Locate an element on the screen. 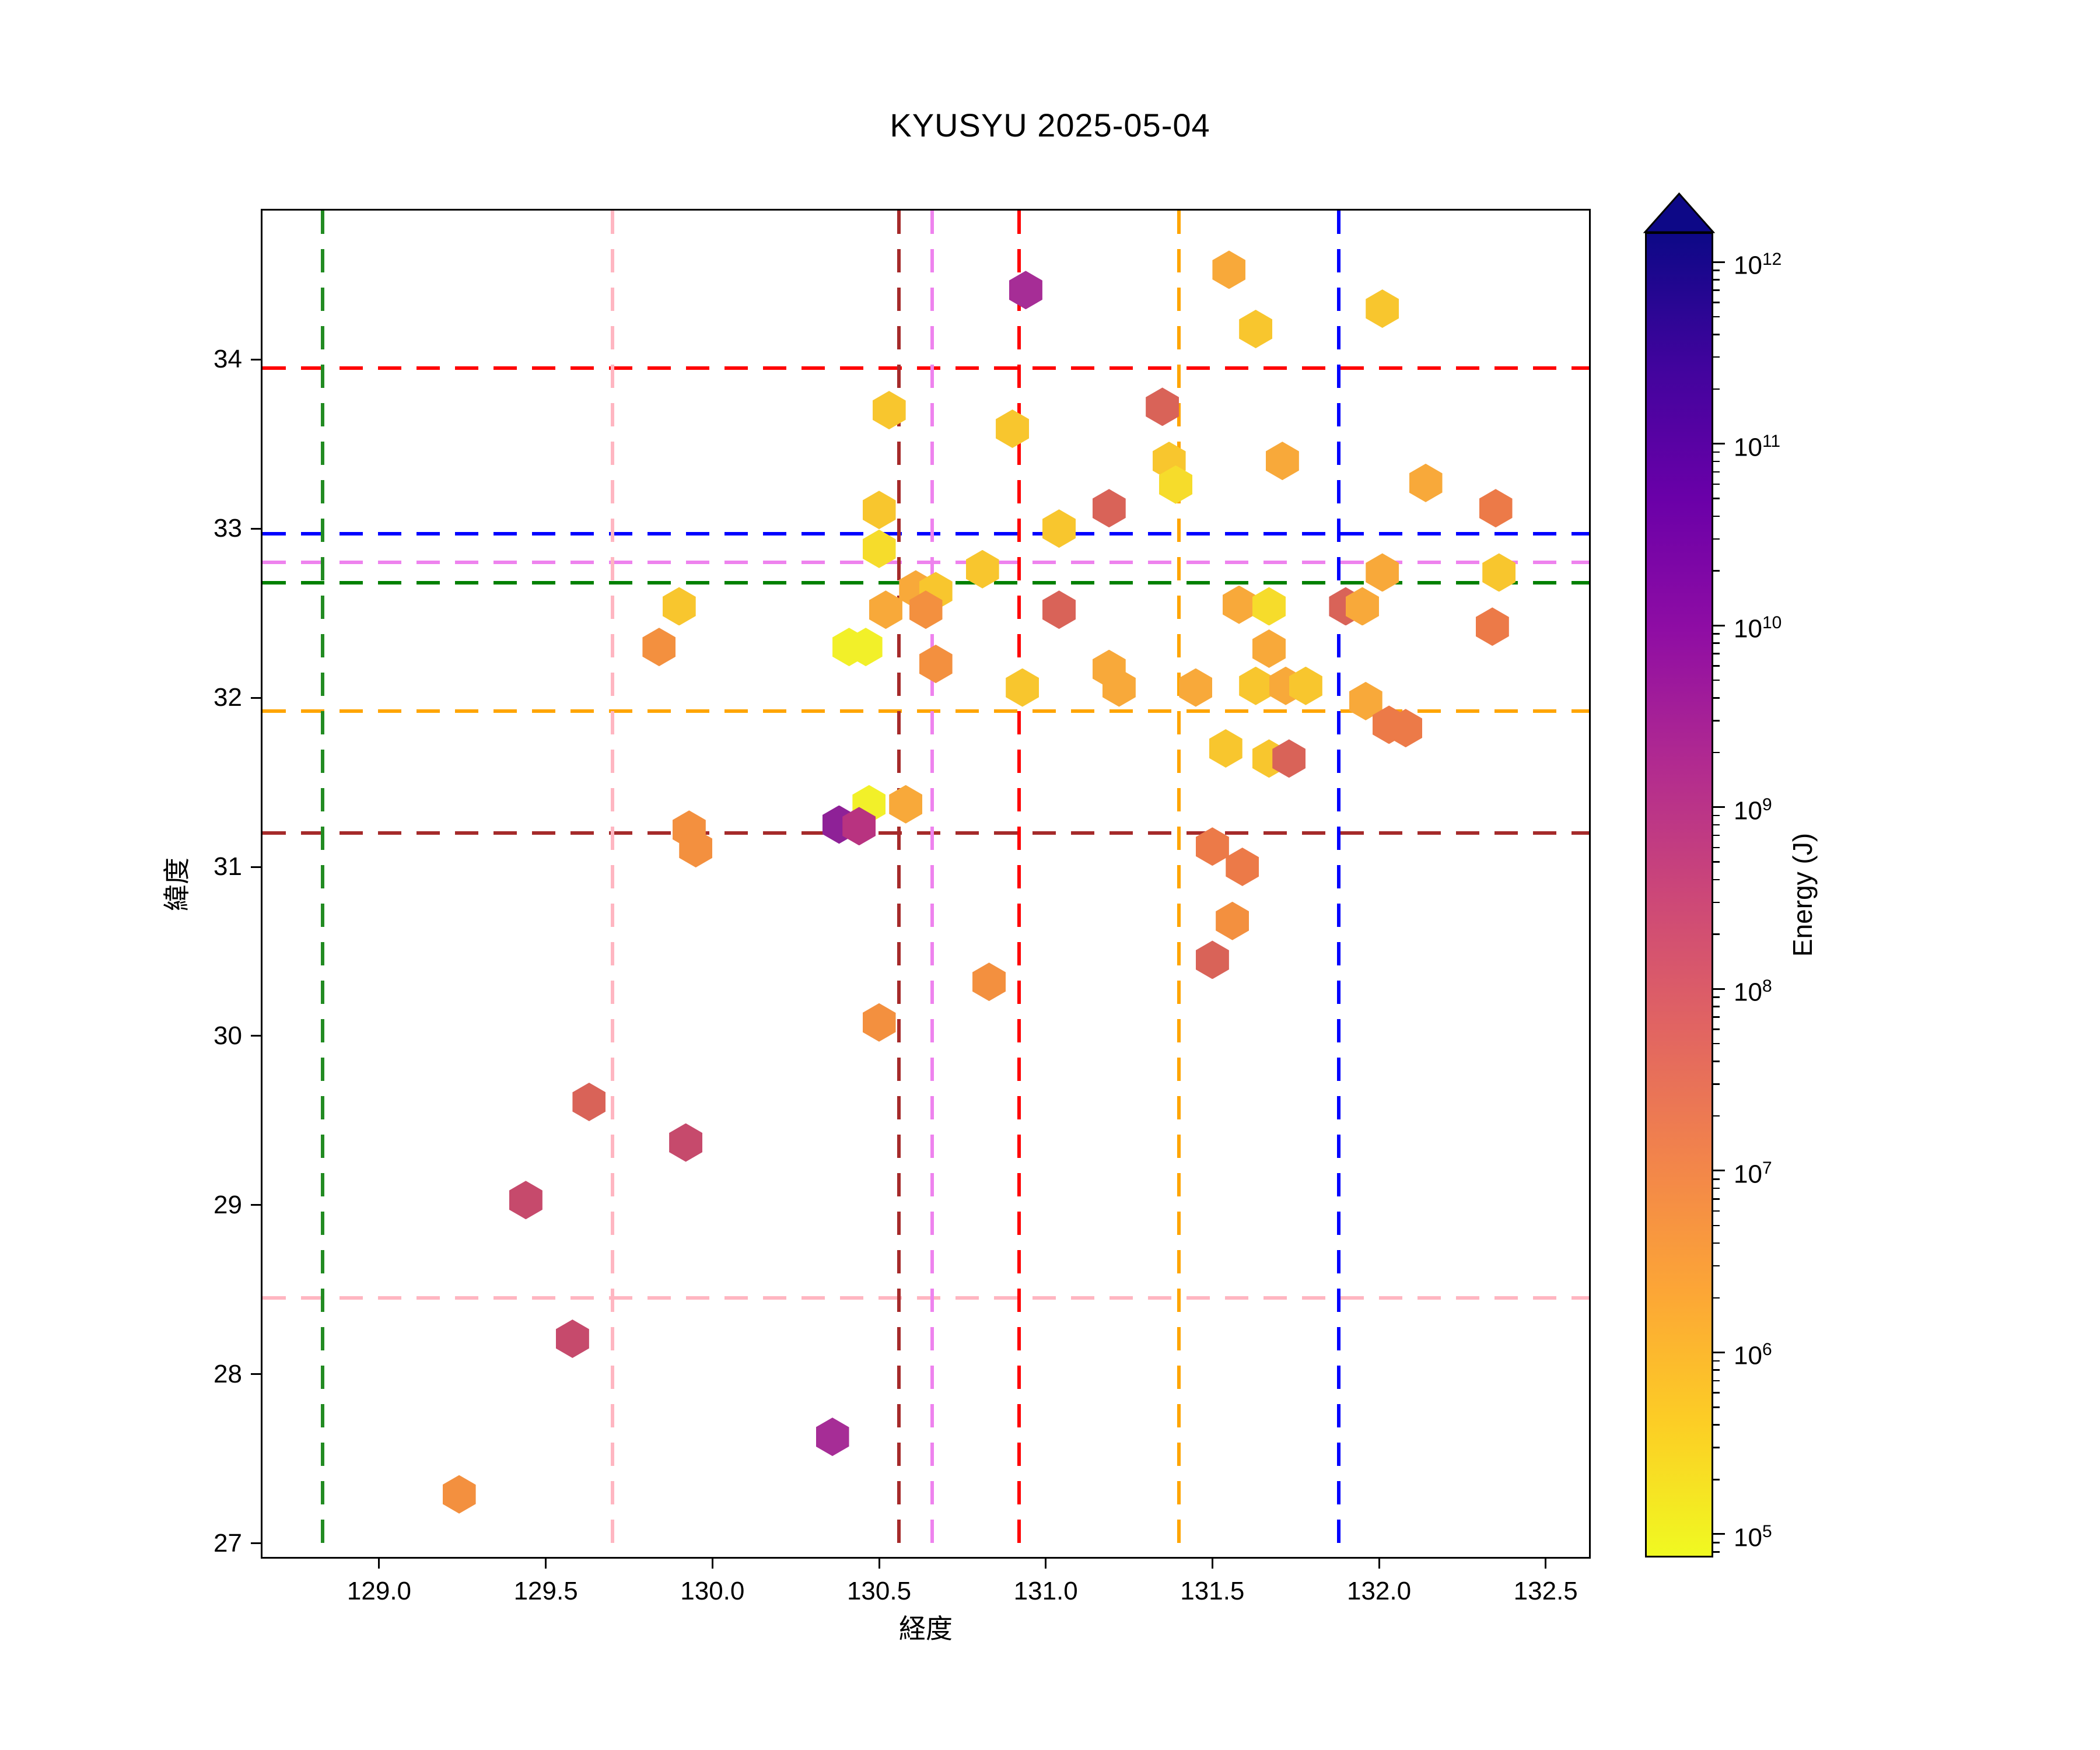 The width and height of the screenshot is (2100, 1750). x-tick-label: 130.5 is located at coordinates (879, 1591).